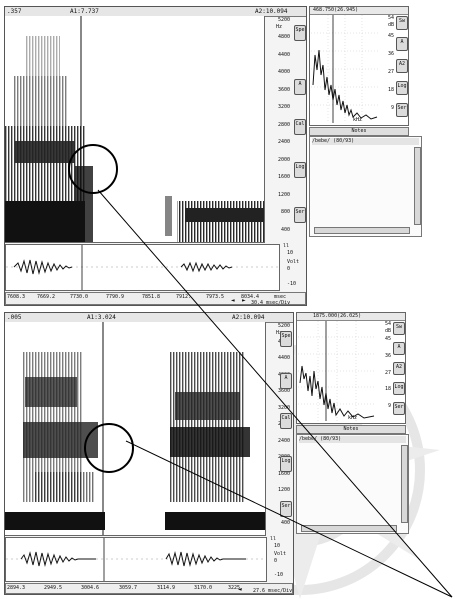 This screenshot has height=599, width=455. Describe the element at coordinates (16, 297) in the screenshot. I see `top-time-tick: 7608.3` at that location.